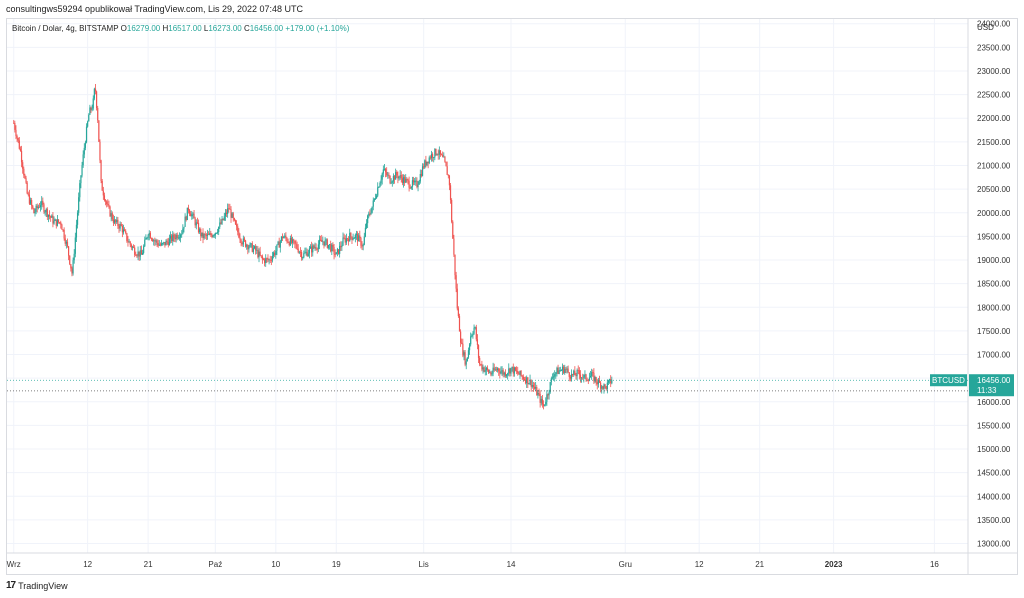  What do you see at coordinates (991, 385) in the screenshot?
I see `price-badge` at bounding box center [991, 385].